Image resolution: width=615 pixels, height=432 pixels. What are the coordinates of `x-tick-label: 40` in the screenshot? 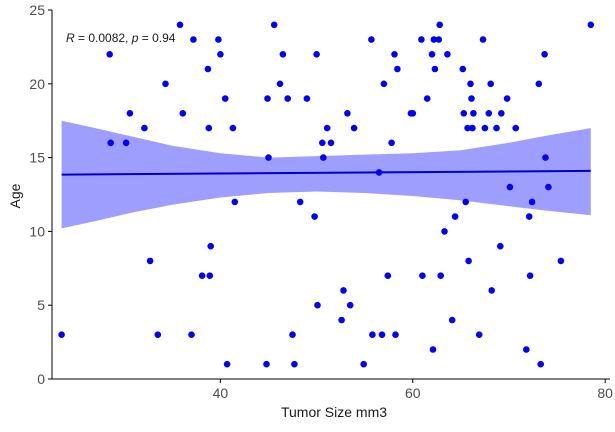 It's located at (221, 393).